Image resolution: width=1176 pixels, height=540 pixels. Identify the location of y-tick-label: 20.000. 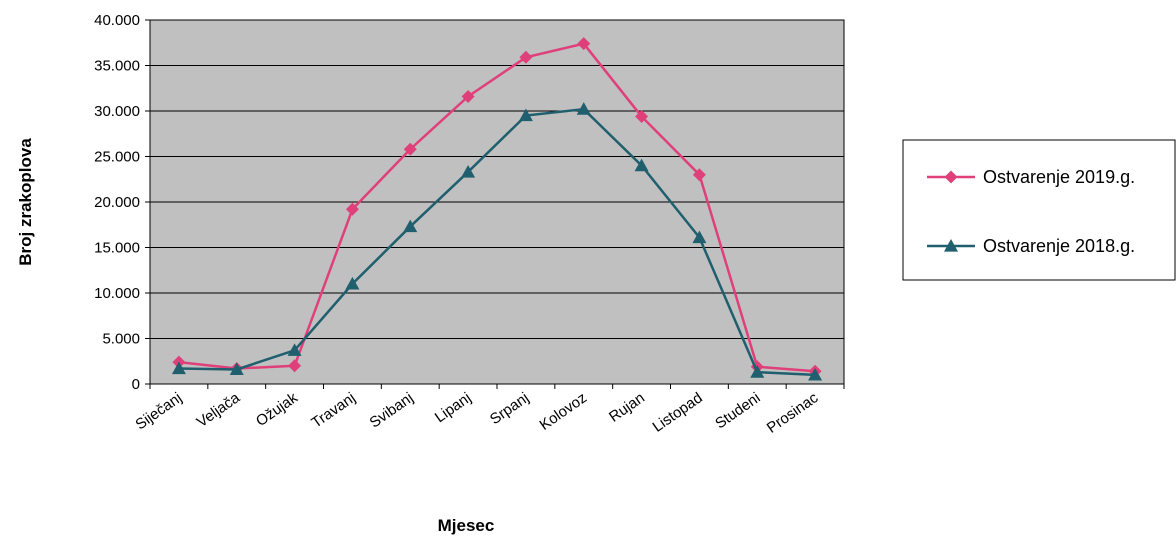
(117, 202).